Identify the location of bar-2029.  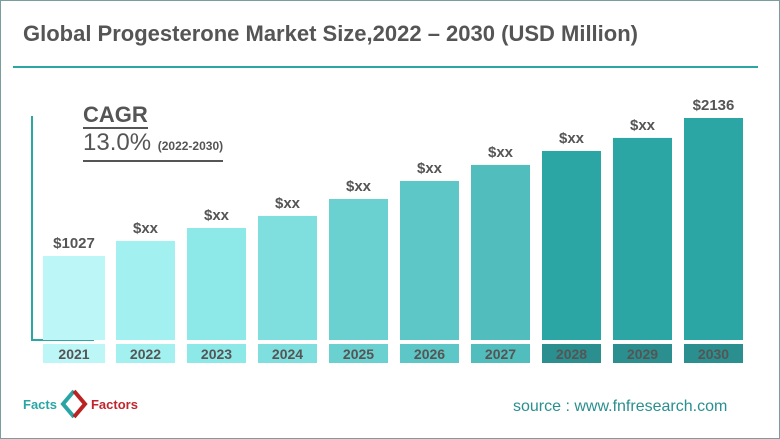
(642, 238).